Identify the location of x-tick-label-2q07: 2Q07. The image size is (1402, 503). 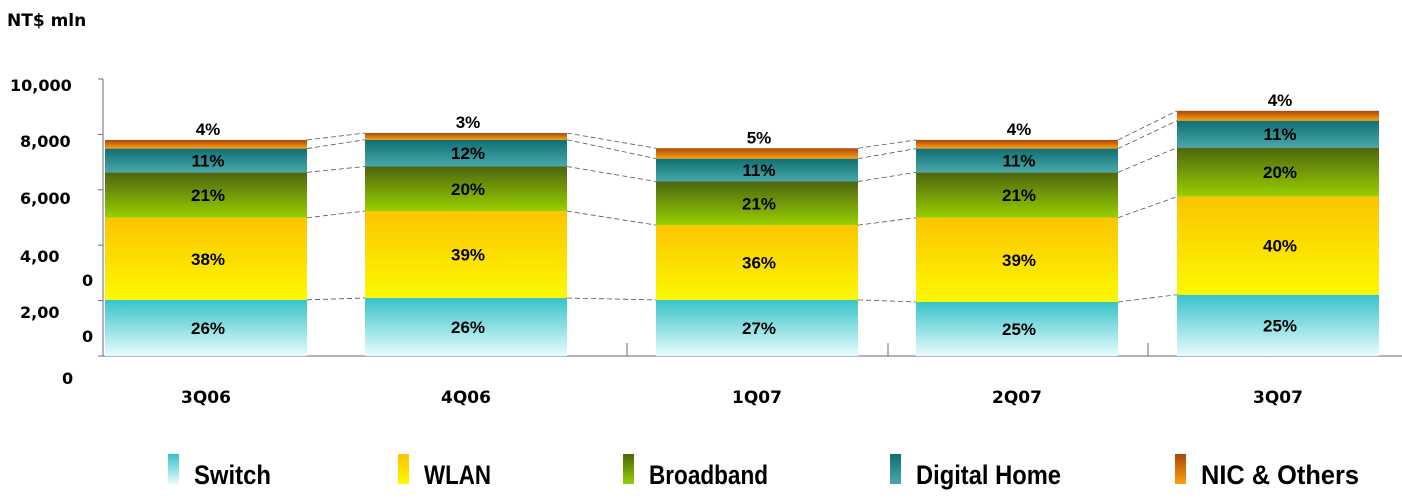
(1017, 398).